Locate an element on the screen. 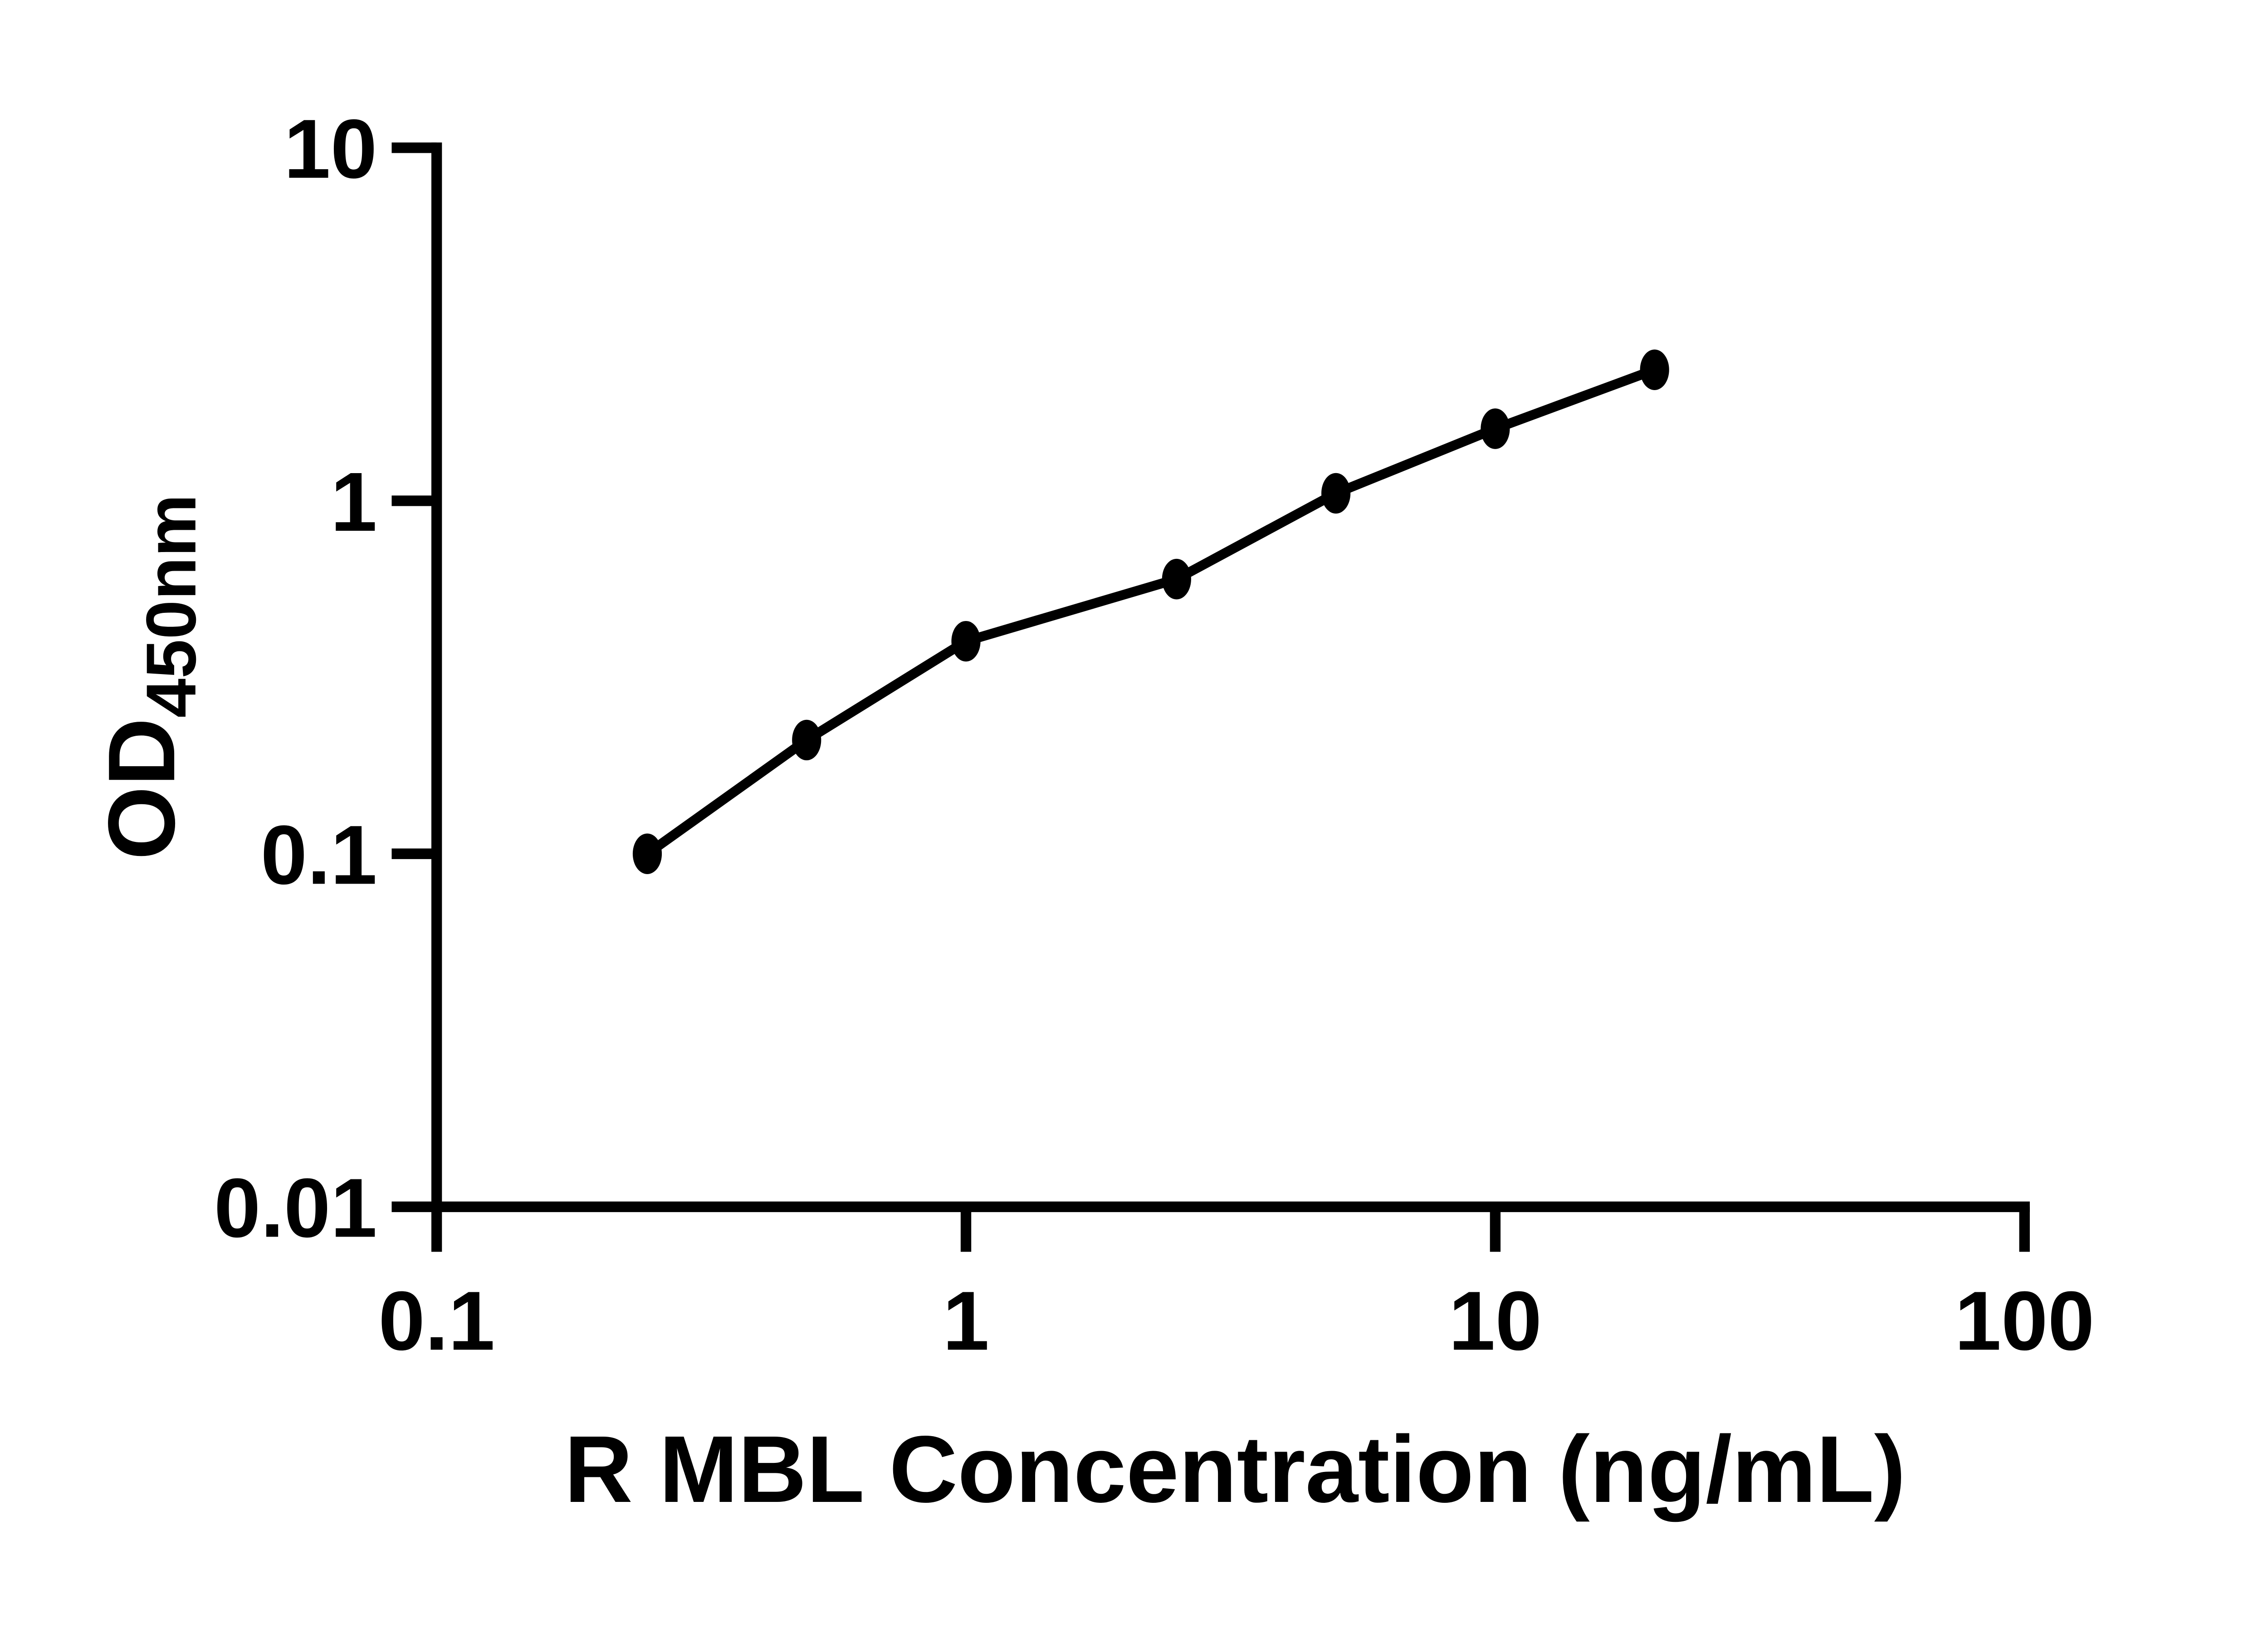 Image resolution: width=2268 pixels, height=1633 pixels. x-axis-title: R MBL Concentration (ng/mL) is located at coordinates (1235, 1469).